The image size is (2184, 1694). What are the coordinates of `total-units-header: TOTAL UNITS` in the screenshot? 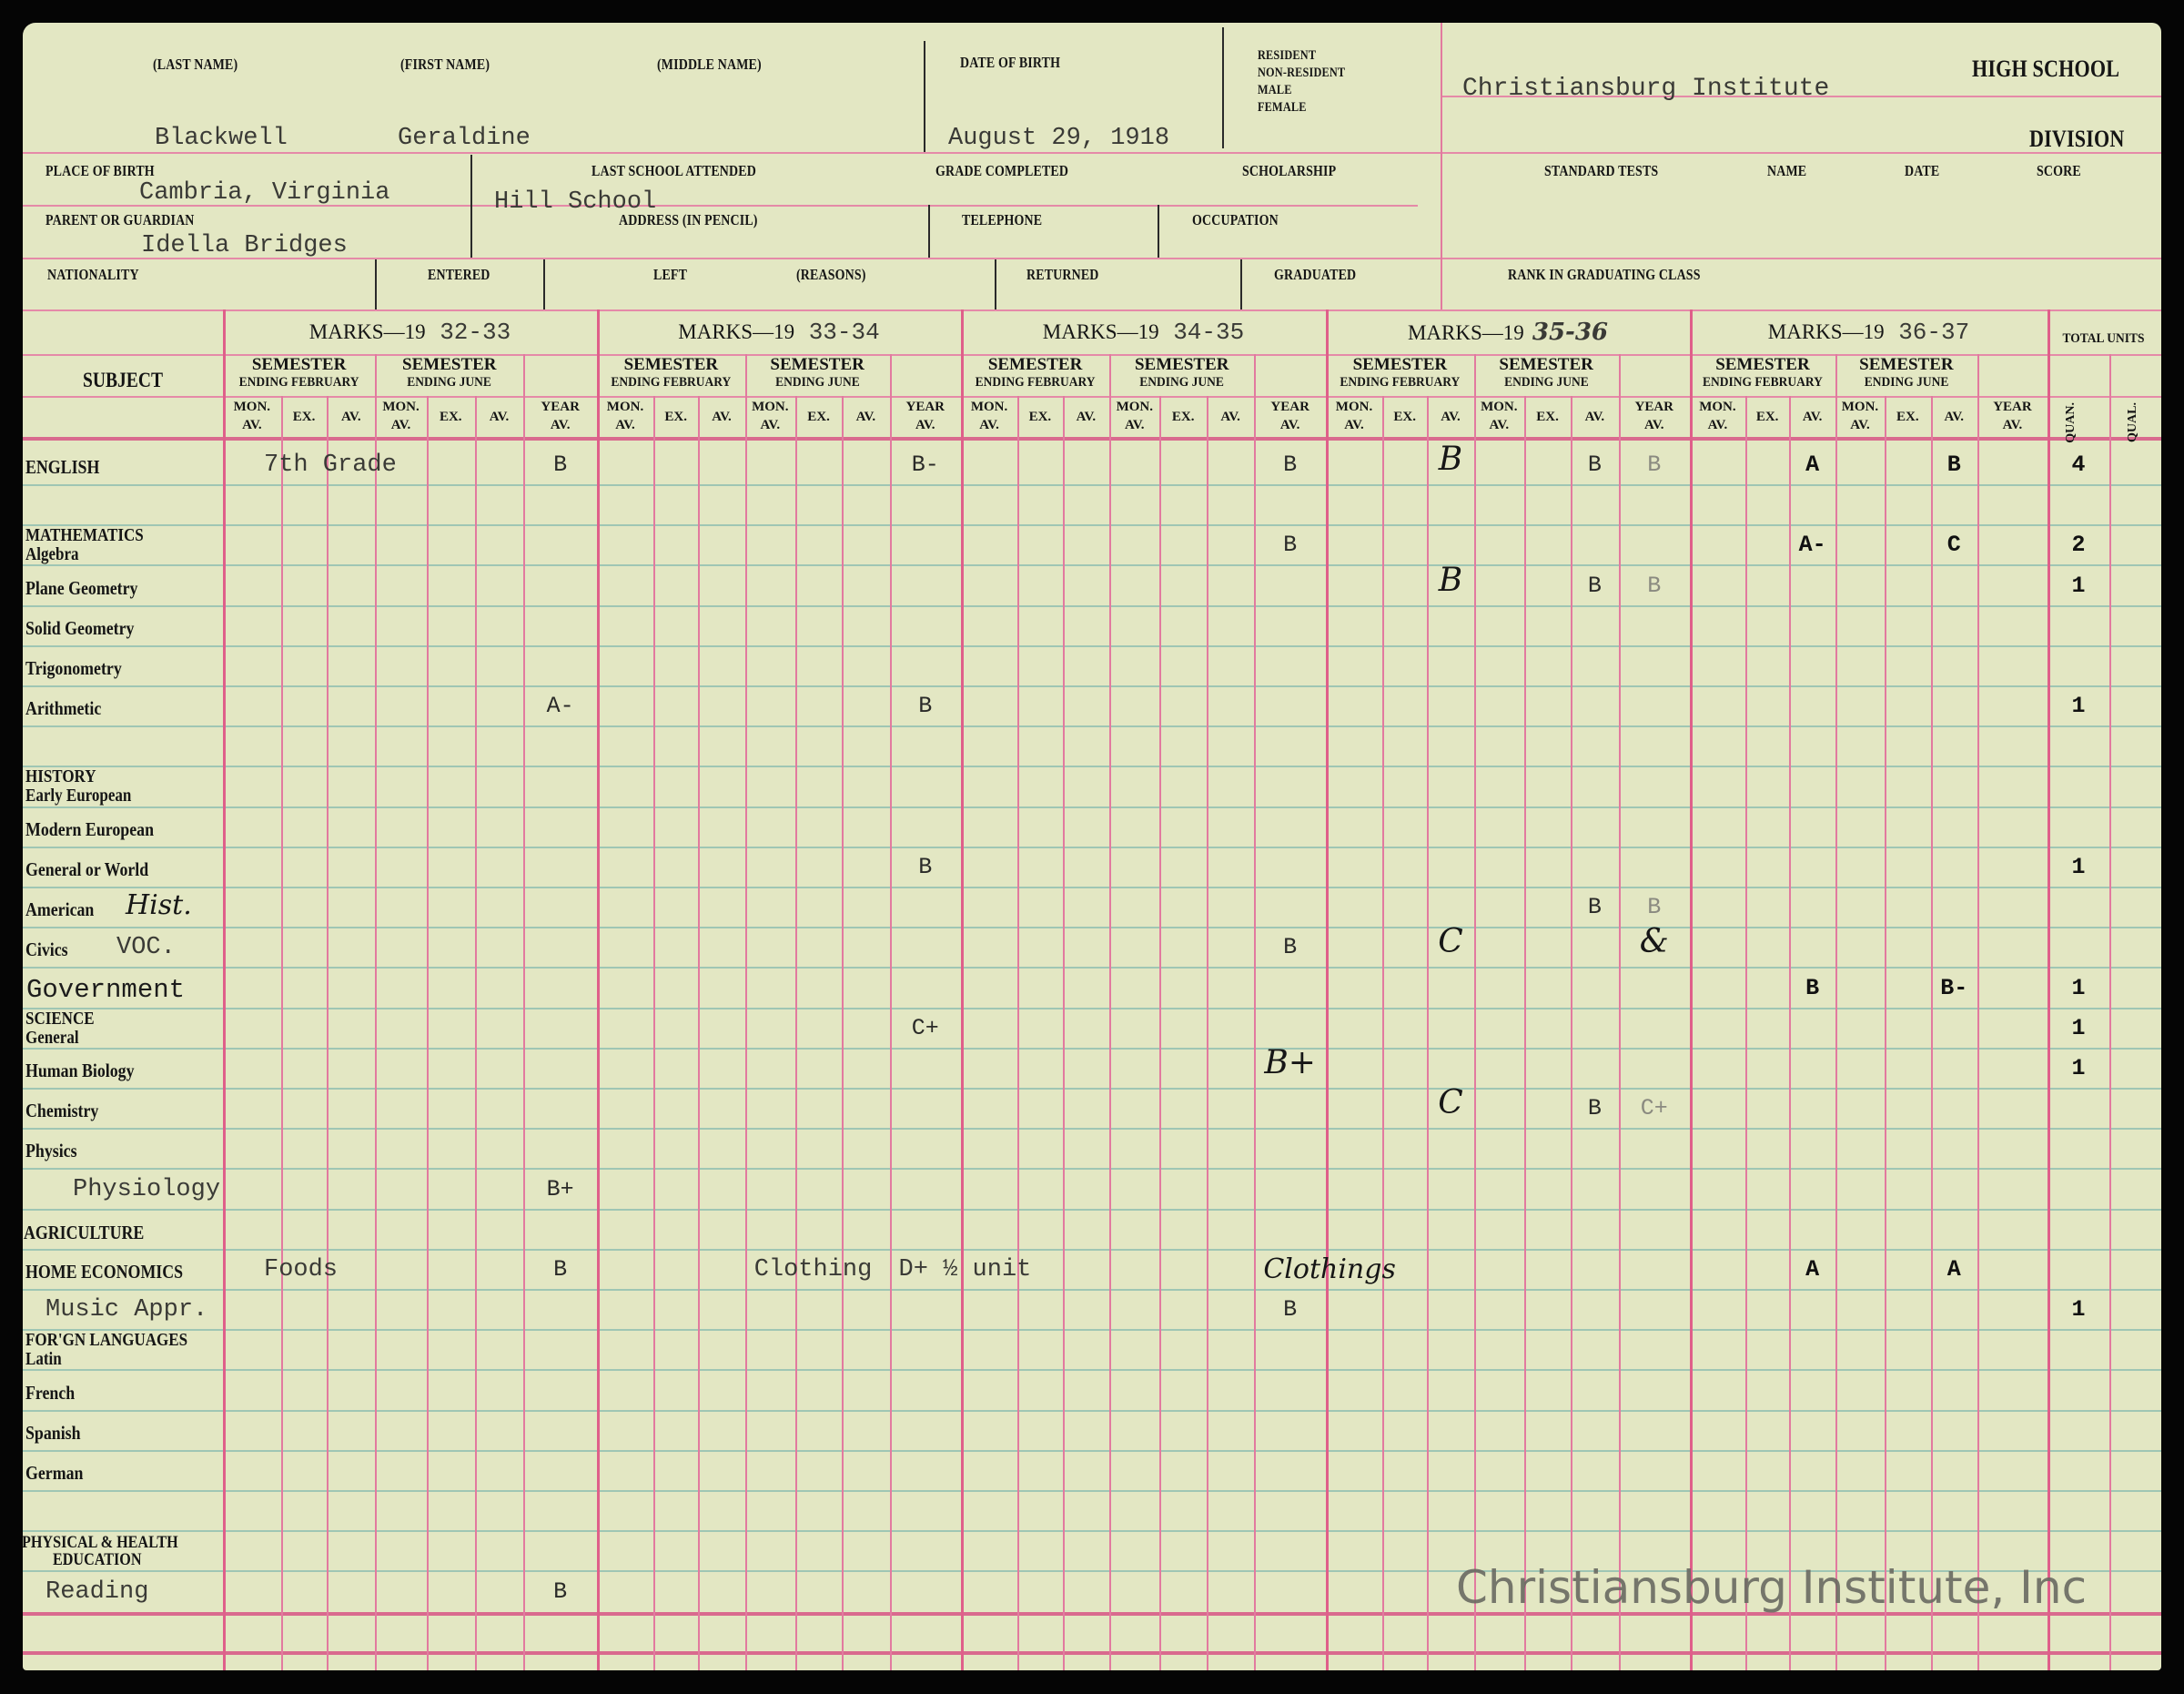 It's located at (2104, 338).